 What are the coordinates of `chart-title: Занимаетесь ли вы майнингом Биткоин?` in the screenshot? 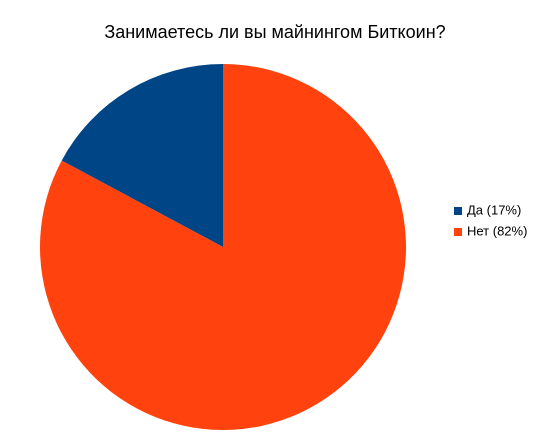 It's located at (274, 32).